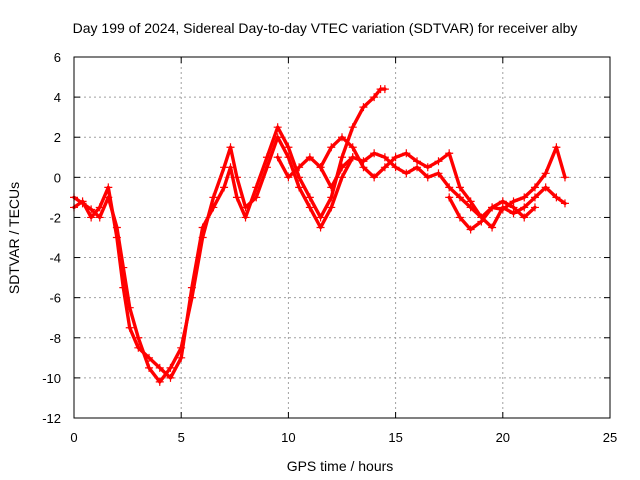  What do you see at coordinates (181, 437) in the screenshot?
I see `x-tick-label: 5` at bounding box center [181, 437].